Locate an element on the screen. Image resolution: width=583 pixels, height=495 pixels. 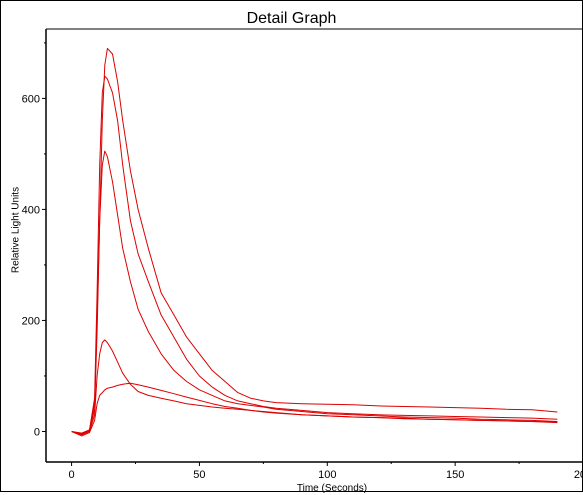
y-tick-label: 400 is located at coordinates (31, 210).